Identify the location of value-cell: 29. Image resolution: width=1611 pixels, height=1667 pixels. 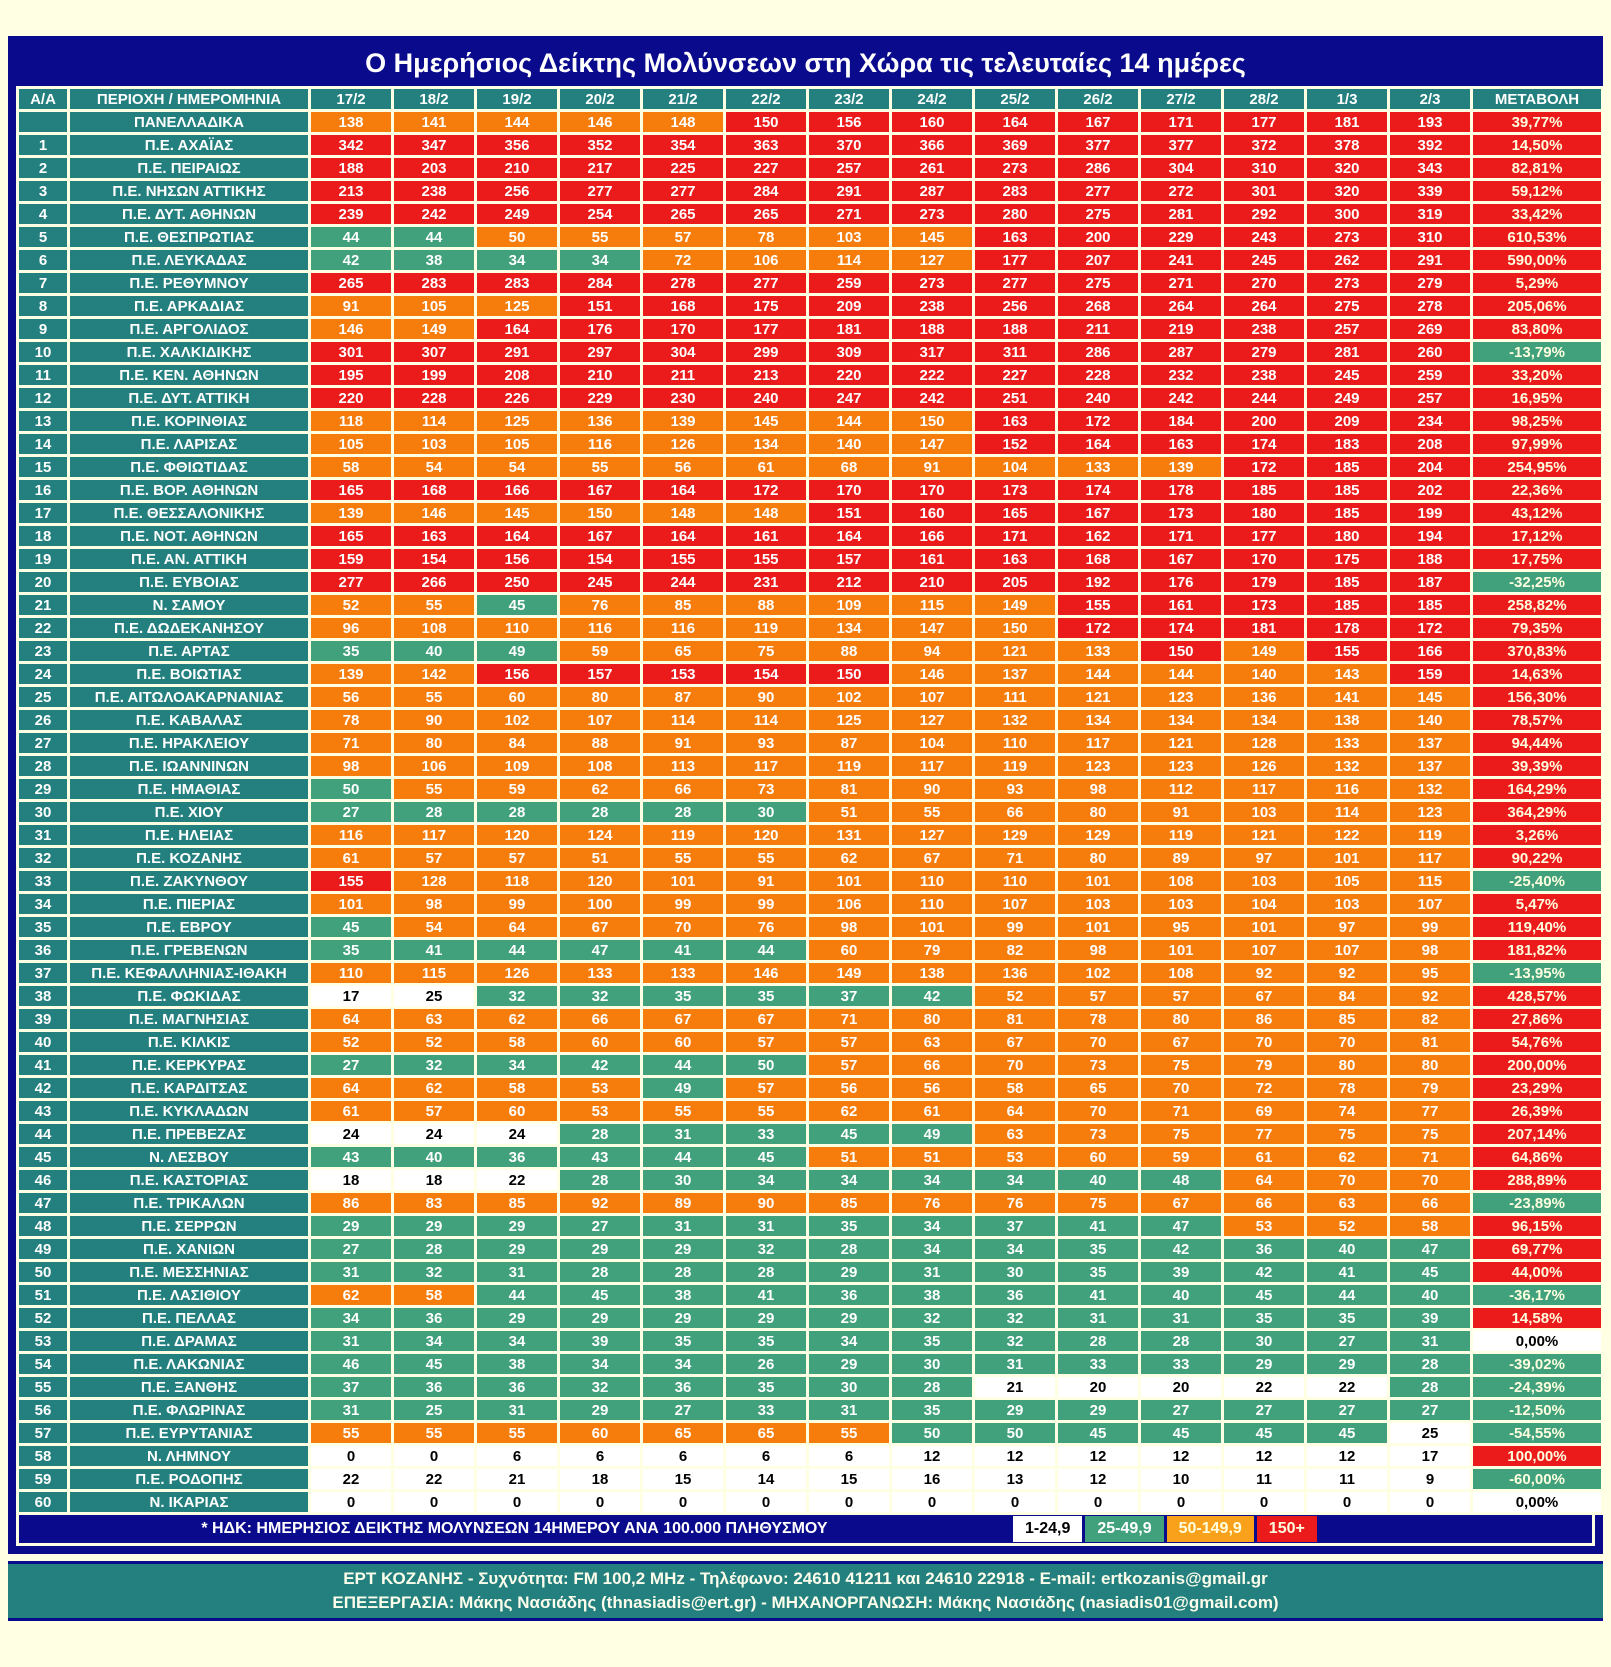
(517, 1226).